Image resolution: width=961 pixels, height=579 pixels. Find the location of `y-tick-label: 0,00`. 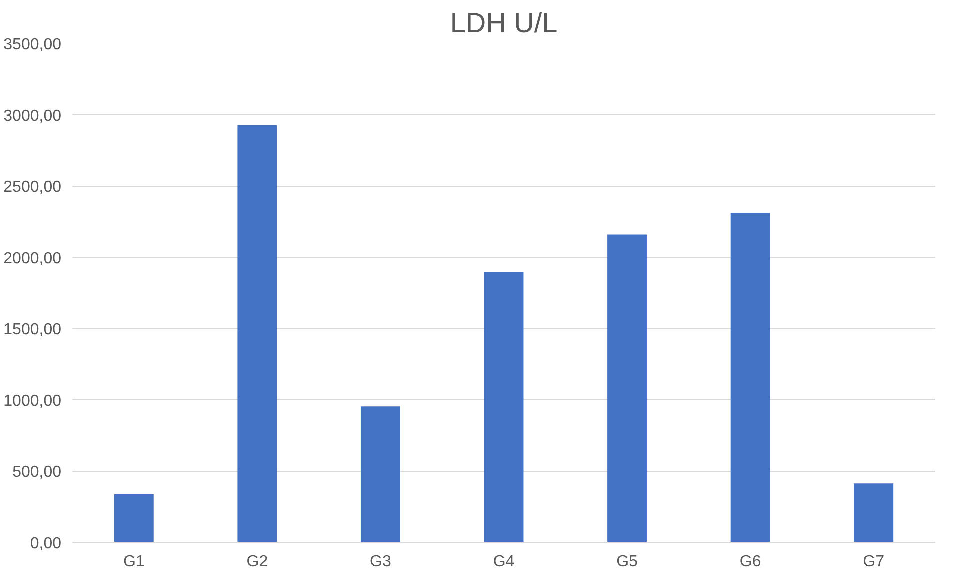

y-tick-label: 0,00 is located at coordinates (46, 544).